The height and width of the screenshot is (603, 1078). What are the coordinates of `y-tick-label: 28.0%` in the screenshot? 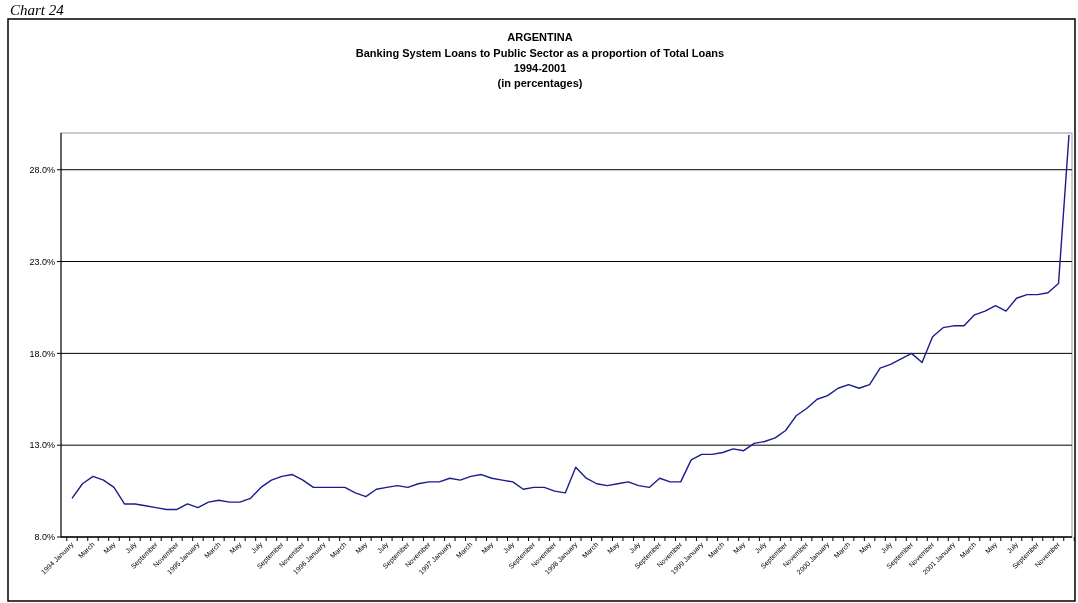 It's located at (42, 169).